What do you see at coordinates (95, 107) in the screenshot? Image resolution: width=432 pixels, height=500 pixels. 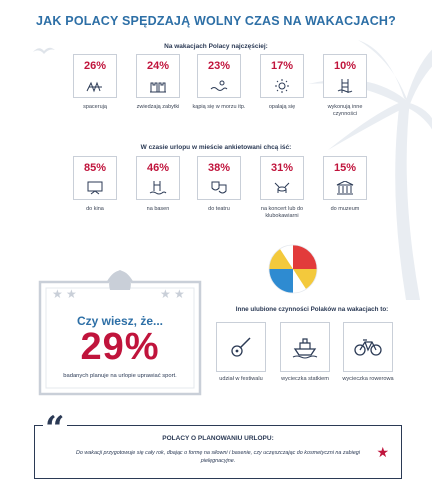 I see `stat-caption: spacerują` at bounding box center [95, 107].